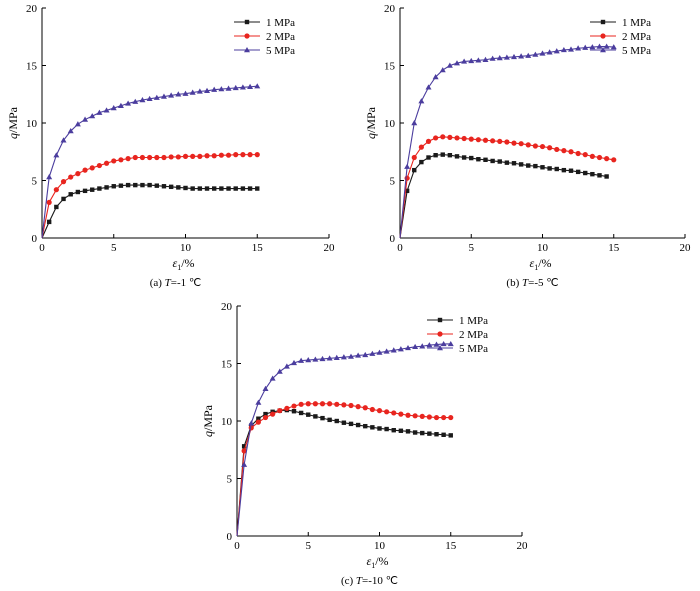  What do you see at coordinates (371, 122) in the screenshot?
I see `y-axis-label: q/MPa` at bounding box center [371, 122].